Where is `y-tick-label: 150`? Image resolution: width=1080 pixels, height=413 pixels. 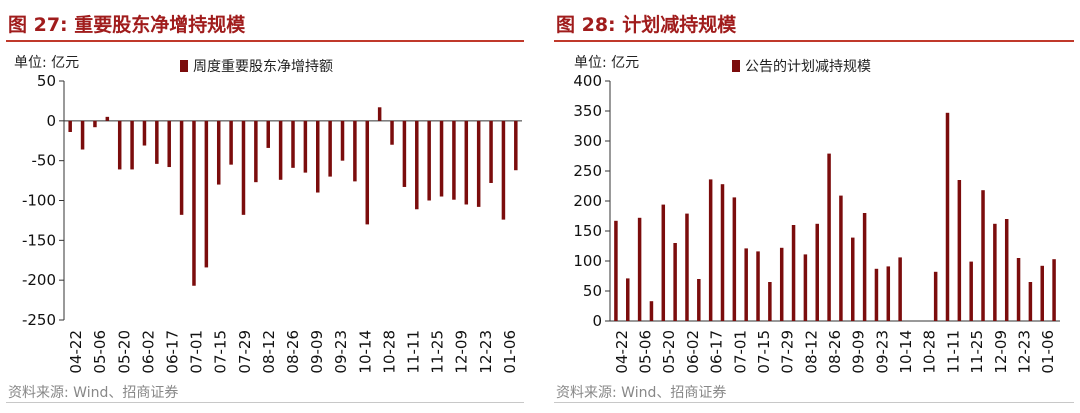
y-tick-label: 150 is located at coordinates (587, 231).